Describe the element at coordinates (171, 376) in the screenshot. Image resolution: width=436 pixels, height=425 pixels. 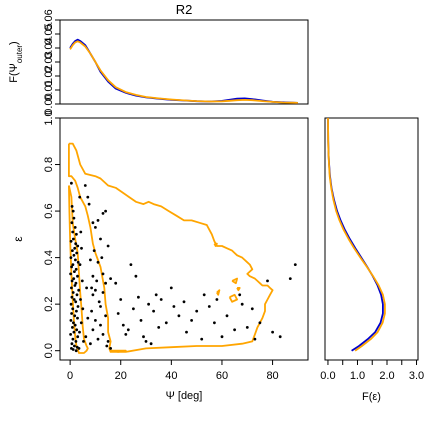
I see `main-xtick-label: 40` at that location.